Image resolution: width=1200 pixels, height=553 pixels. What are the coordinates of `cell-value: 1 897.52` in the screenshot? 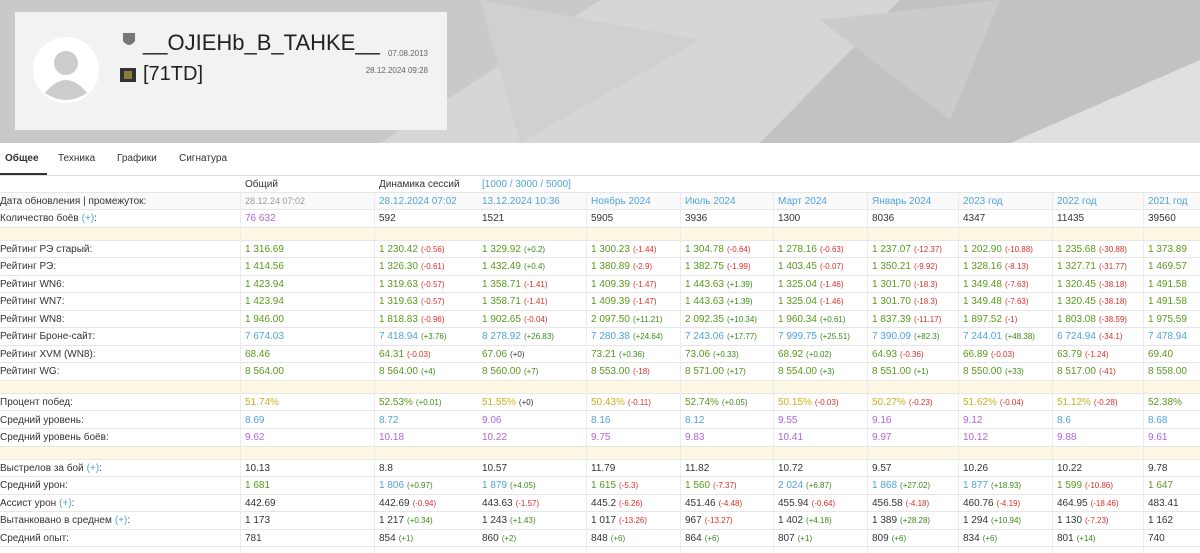 It's located at (982, 319).